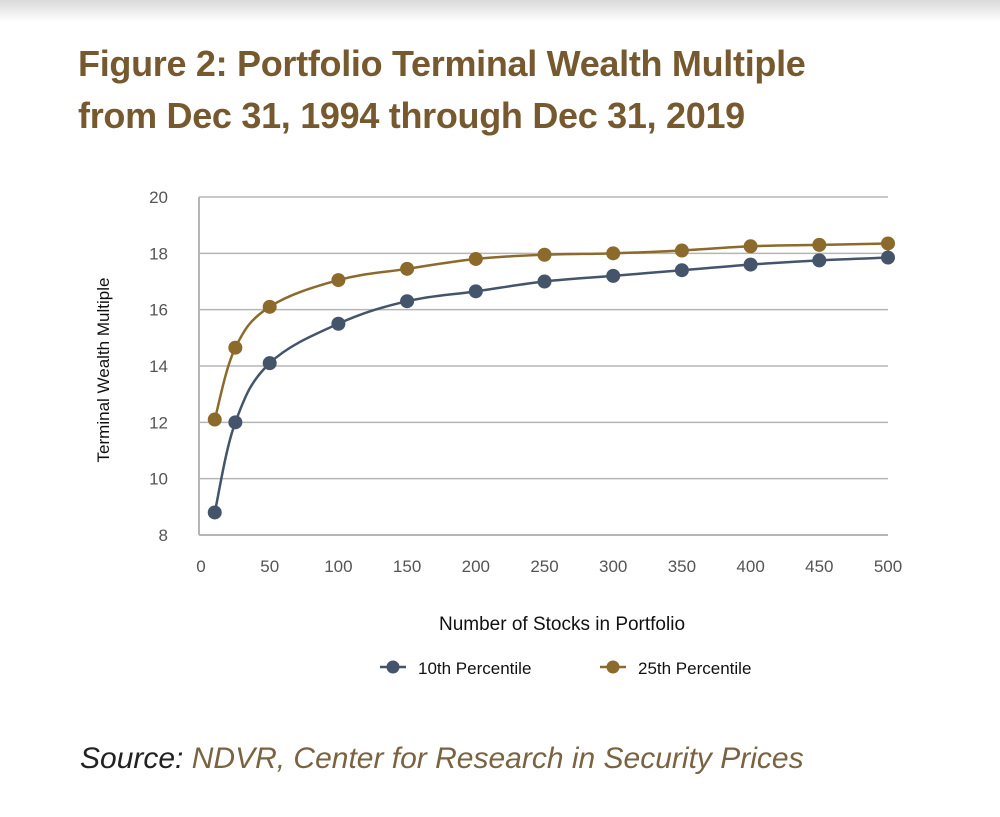 The image size is (1000, 817). What do you see at coordinates (103, 370) in the screenshot?
I see `y-axis-label: Terminal Wealth Multiple` at bounding box center [103, 370].